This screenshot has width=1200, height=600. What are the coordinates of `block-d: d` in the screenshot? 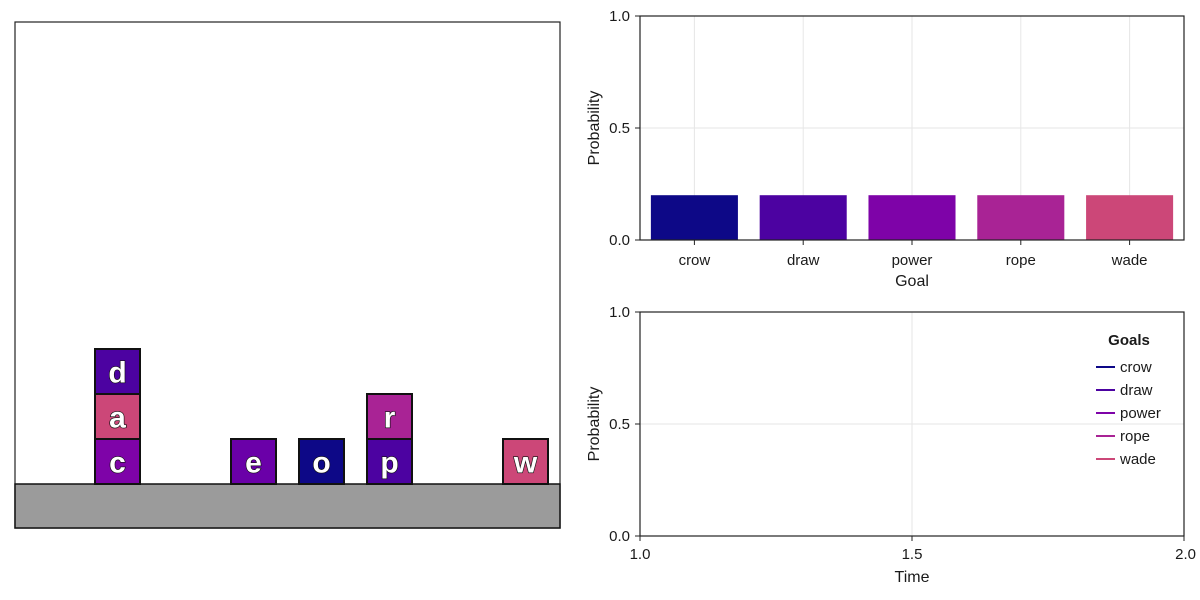 It's located at (117, 371).